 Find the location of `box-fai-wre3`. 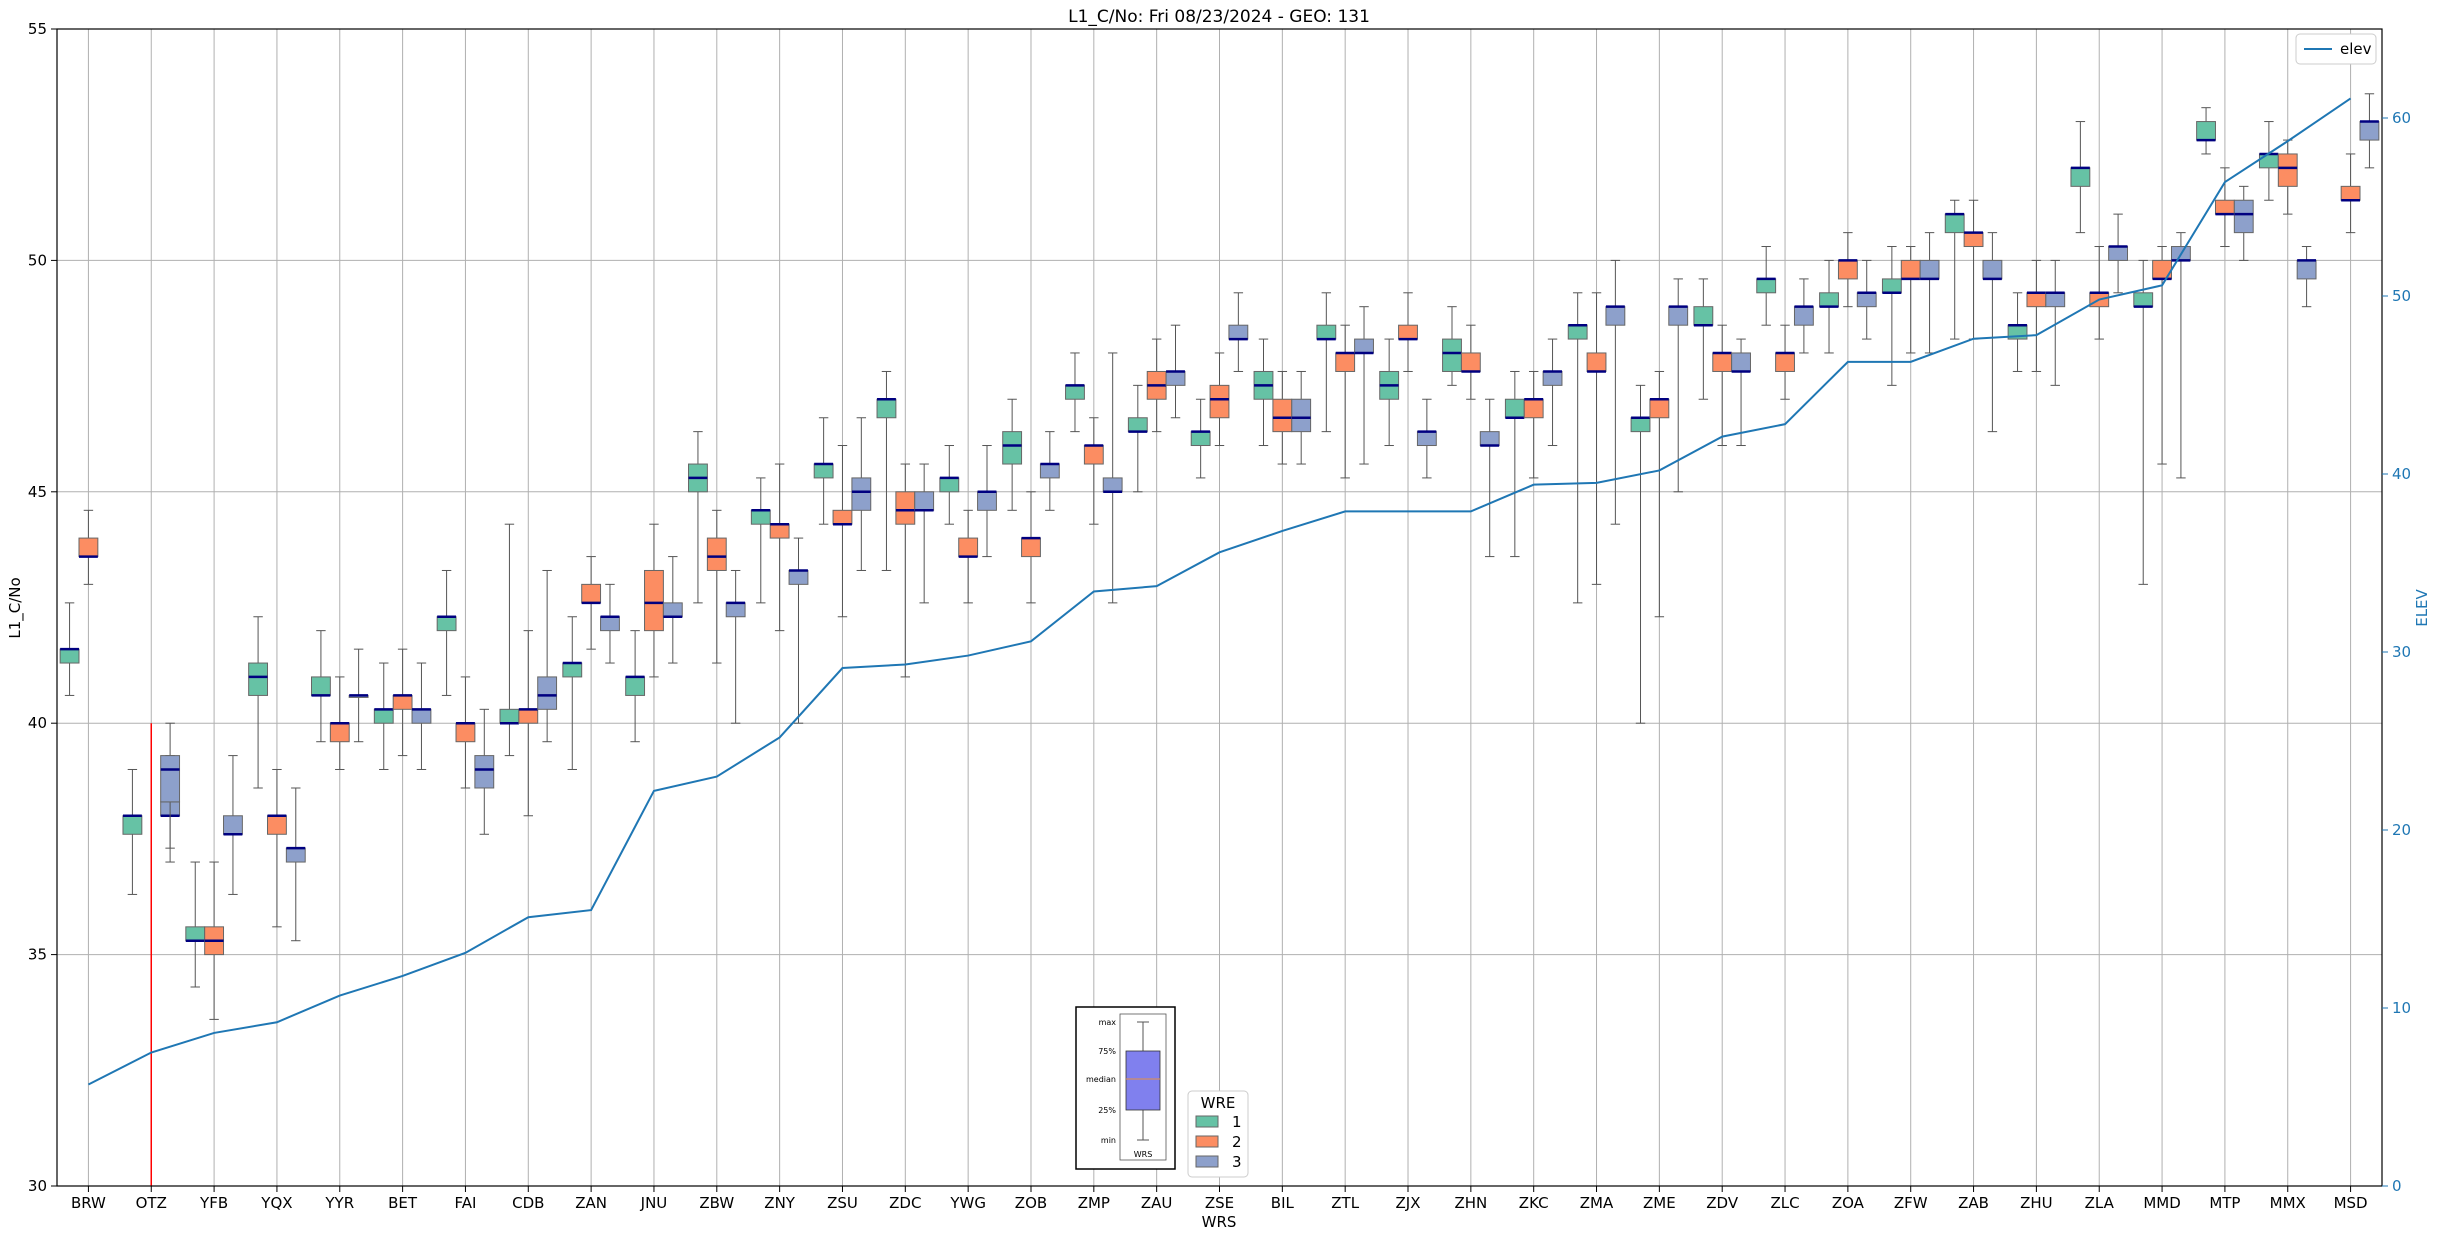

box-fai-wre3 is located at coordinates (484, 771).